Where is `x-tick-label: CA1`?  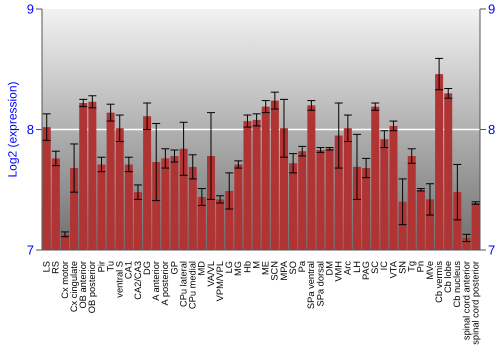
x-tick-label: CA1 is located at coordinates (129, 270).